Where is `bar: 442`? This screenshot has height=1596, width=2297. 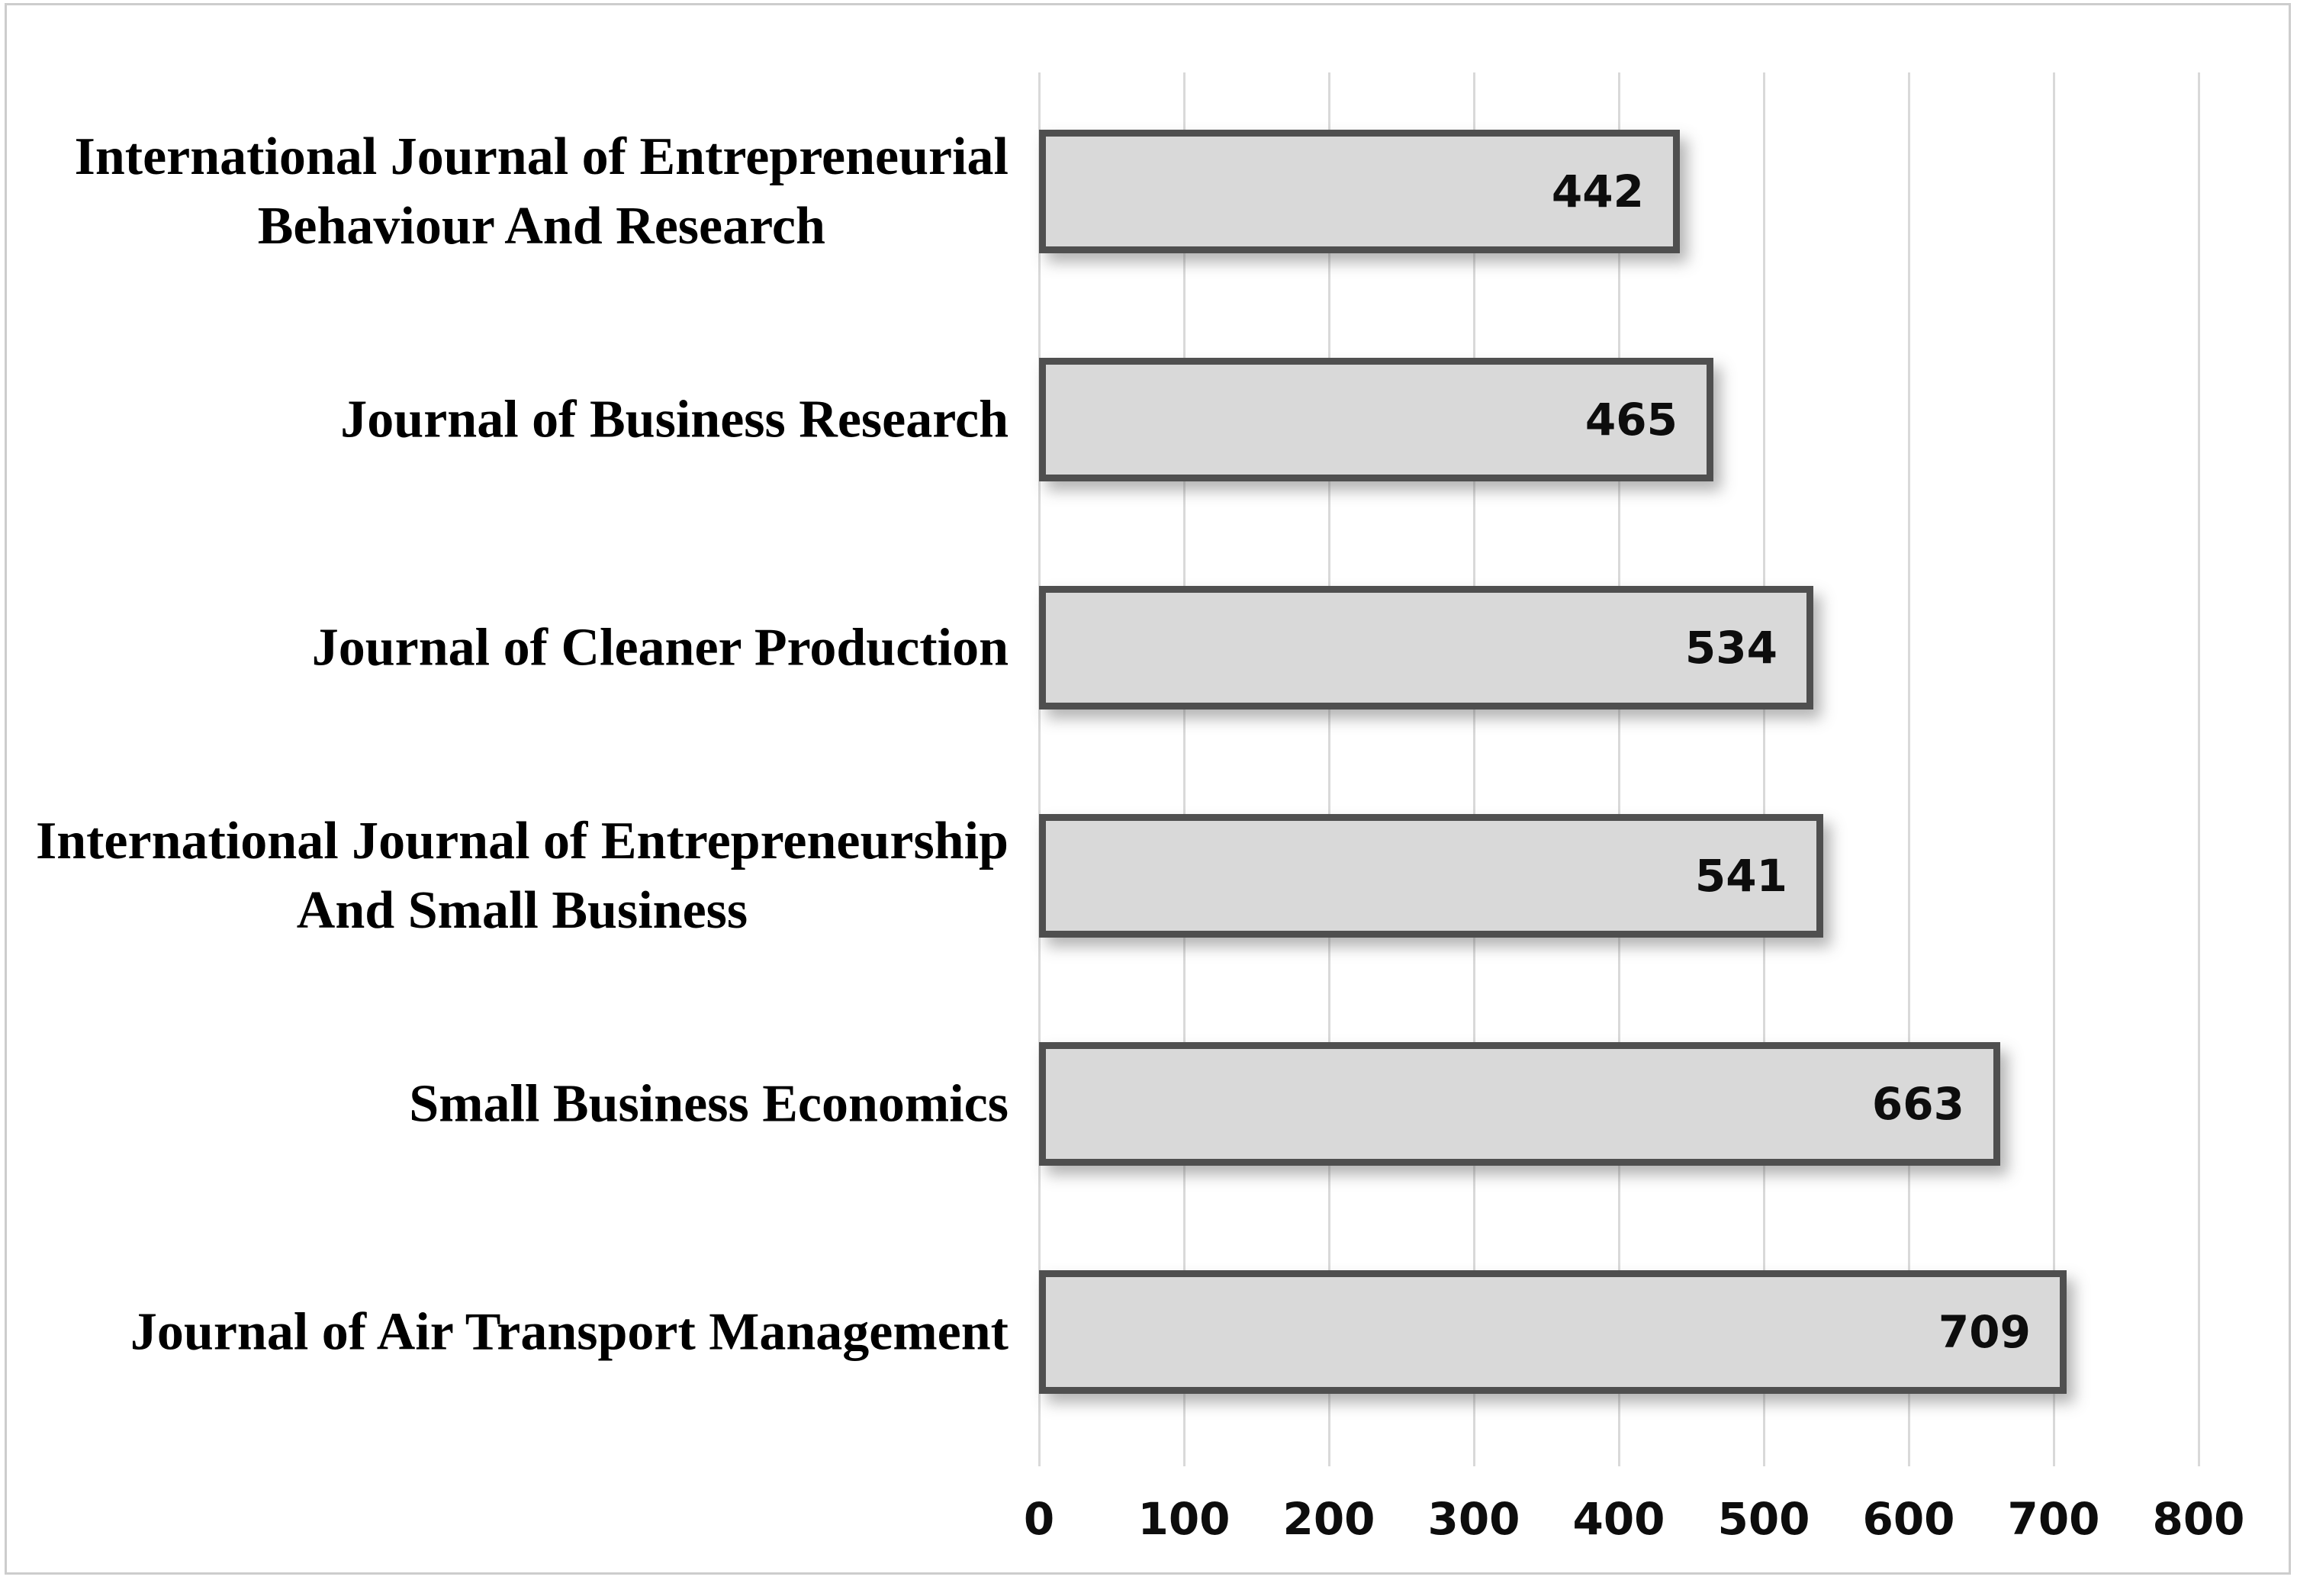 bar: 442 is located at coordinates (1359, 191).